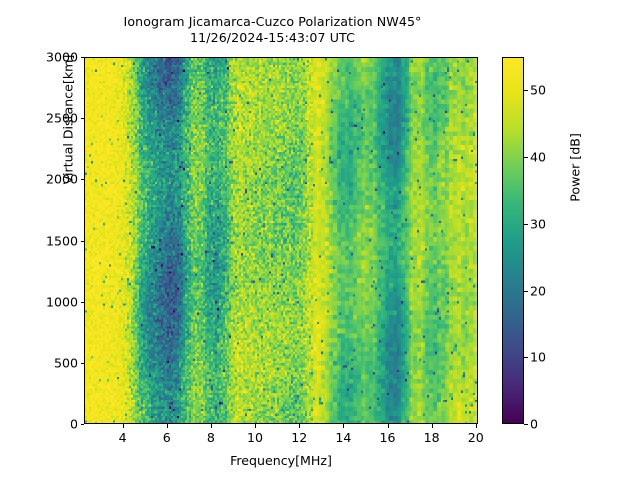 The image size is (640, 480). I want to click on x-tick-label: 20, so click(475, 437).